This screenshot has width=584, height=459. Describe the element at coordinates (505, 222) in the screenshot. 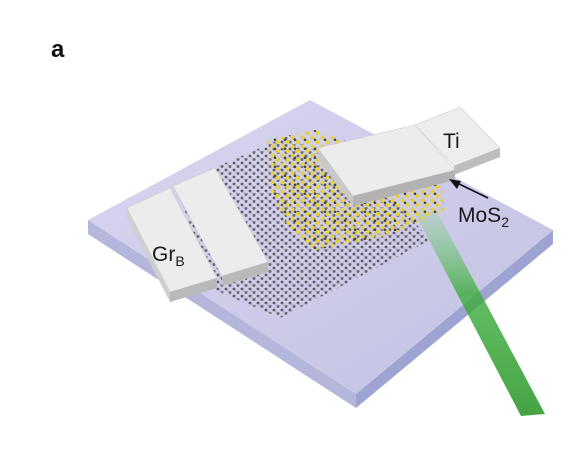

I see `mos2-label-sub: 2` at that location.